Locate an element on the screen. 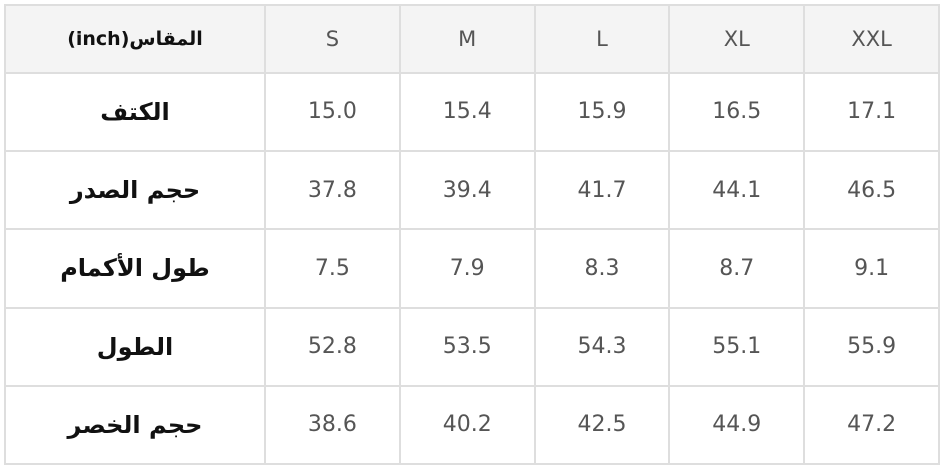  cell: 7.5 is located at coordinates (332, 268).